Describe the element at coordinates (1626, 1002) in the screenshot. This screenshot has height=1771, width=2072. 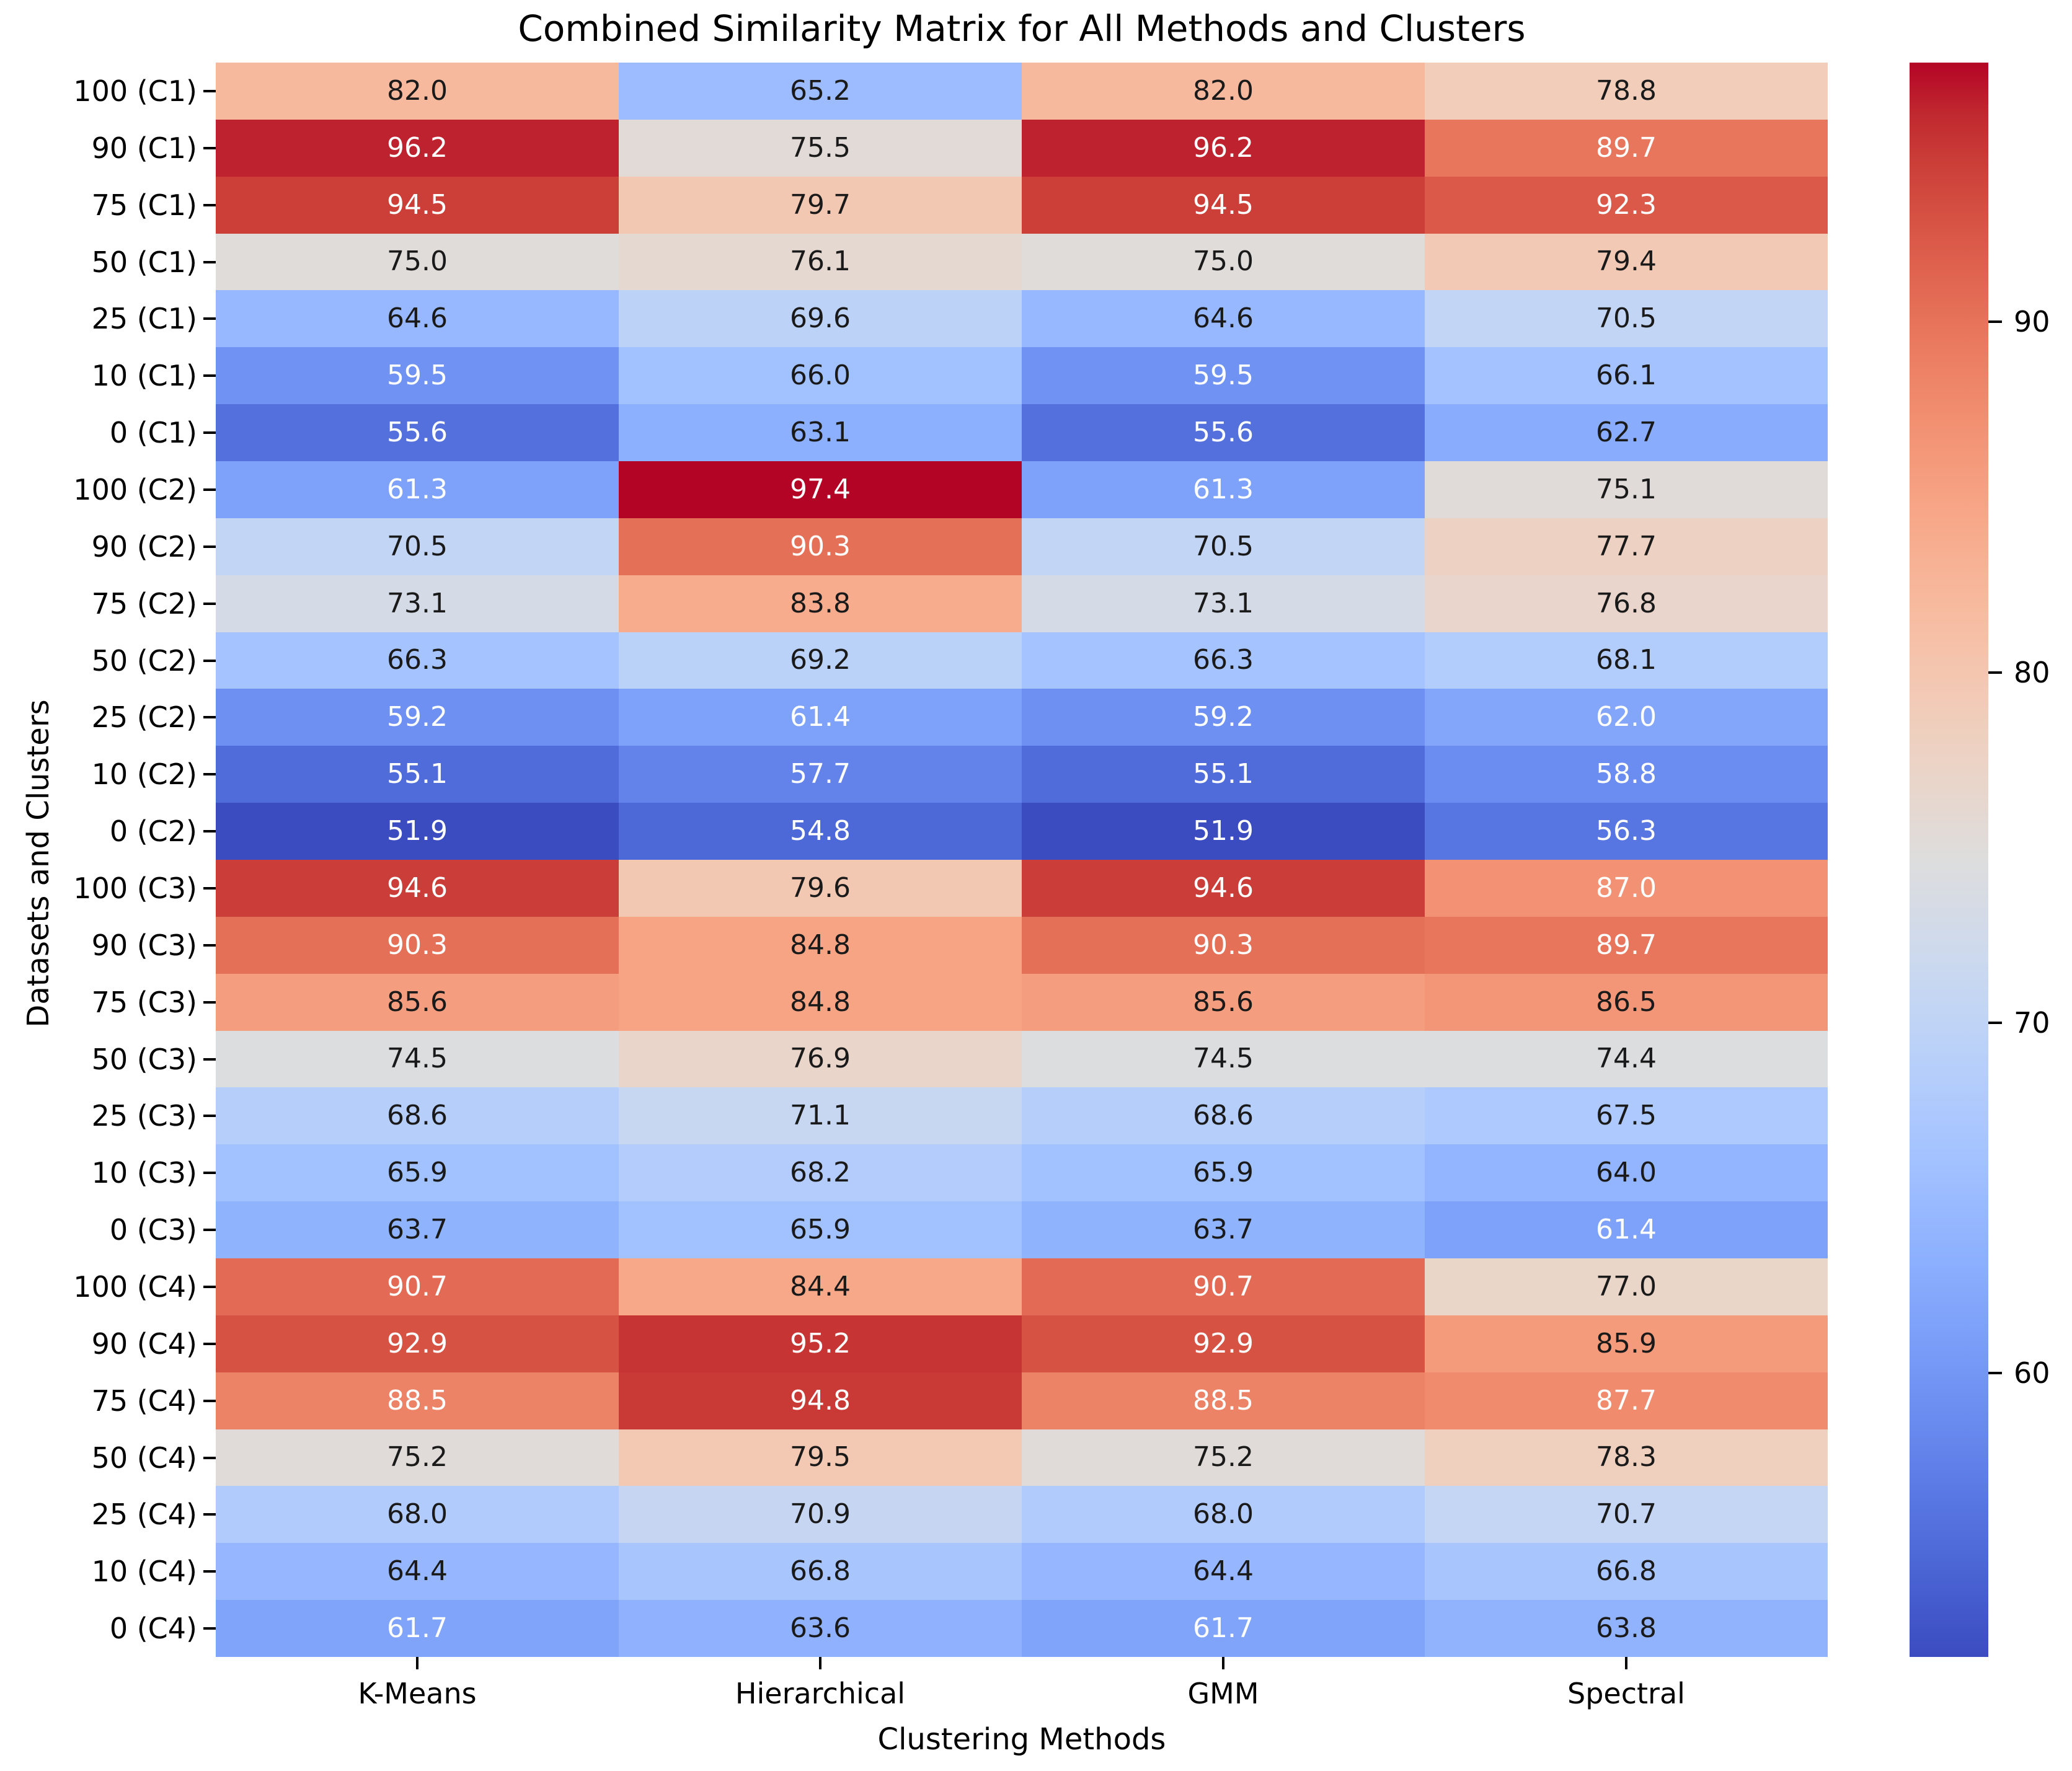
I see `heatmap-cell: 86.5` at that location.